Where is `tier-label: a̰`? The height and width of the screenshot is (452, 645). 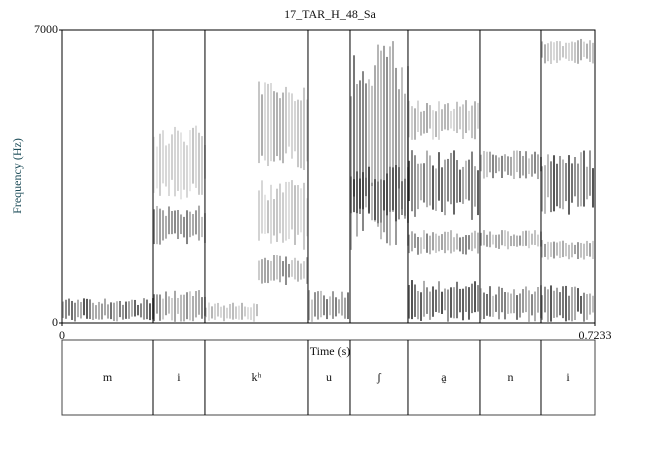 tier-label: a̰ is located at coordinates (444, 377).